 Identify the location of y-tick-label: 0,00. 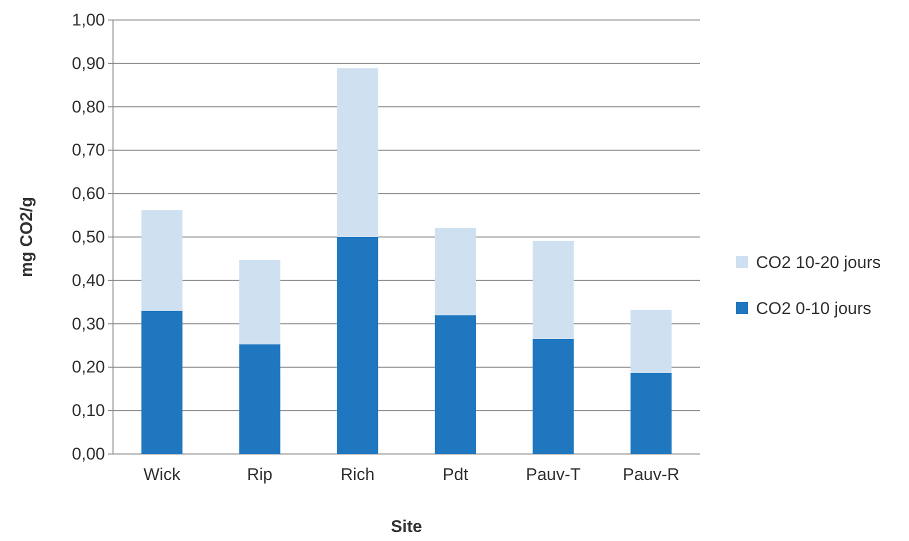
(88, 454).